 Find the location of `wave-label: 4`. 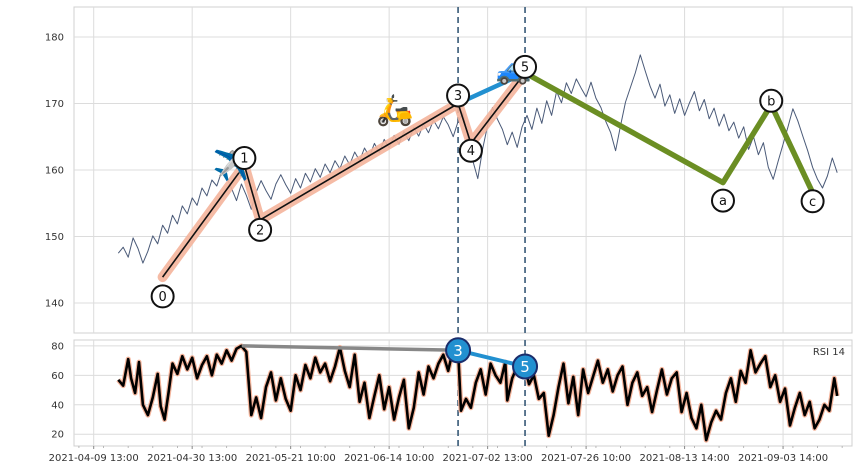

wave-label: 4 is located at coordinates (471, 151).